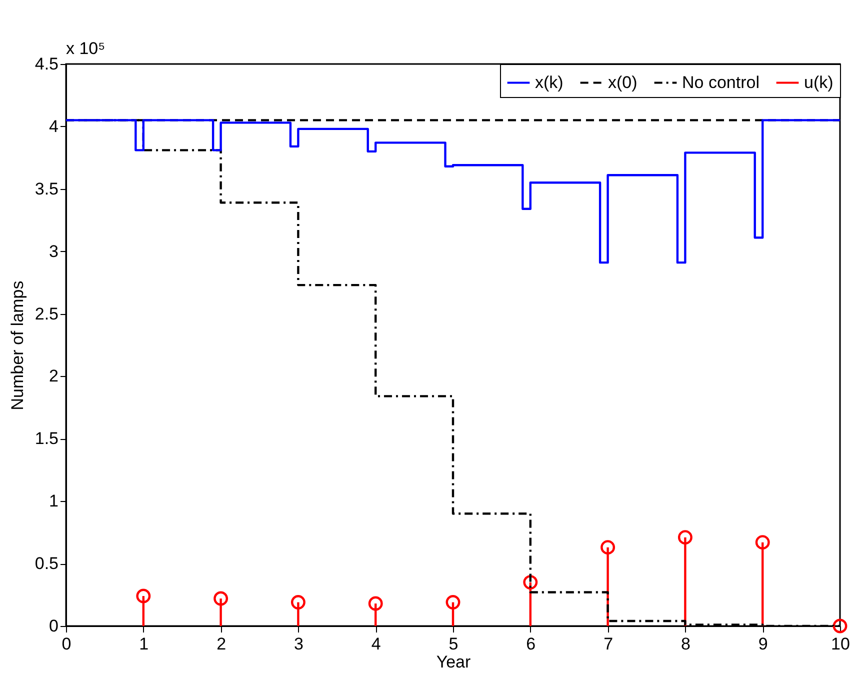 Image resolution: width=866 pixels, height=674 pixels. Describe the element at coordinates (46, 64) in the screenshot. I see `y-tick-label: 4.5` at that location.